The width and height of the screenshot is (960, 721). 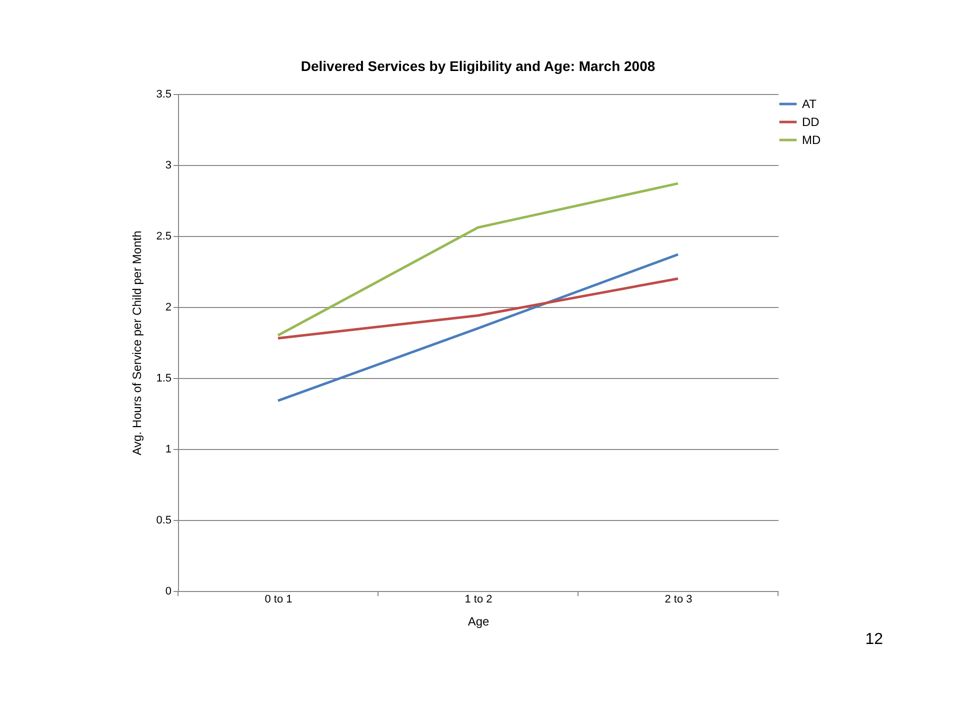 What do you see at coordinates (478, 600) in the screenshot?
I see `x-tick-label: 1 to 2` at bounding box center [478, 600].